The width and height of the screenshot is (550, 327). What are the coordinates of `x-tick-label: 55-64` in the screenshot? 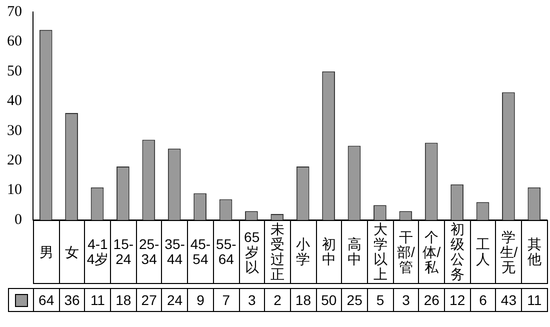 It's located at (226, 252).